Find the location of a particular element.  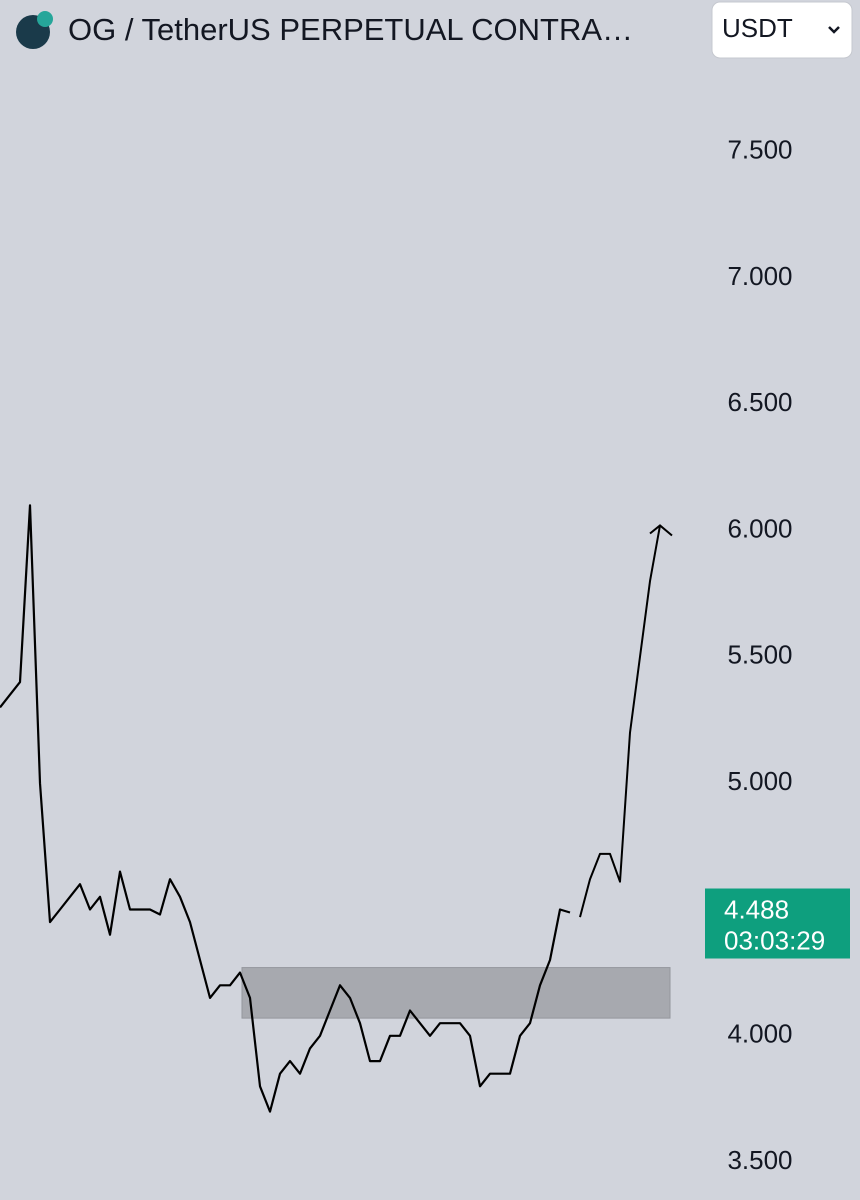

y-tick-label: 7.000 is located at coordinates (759, 276).